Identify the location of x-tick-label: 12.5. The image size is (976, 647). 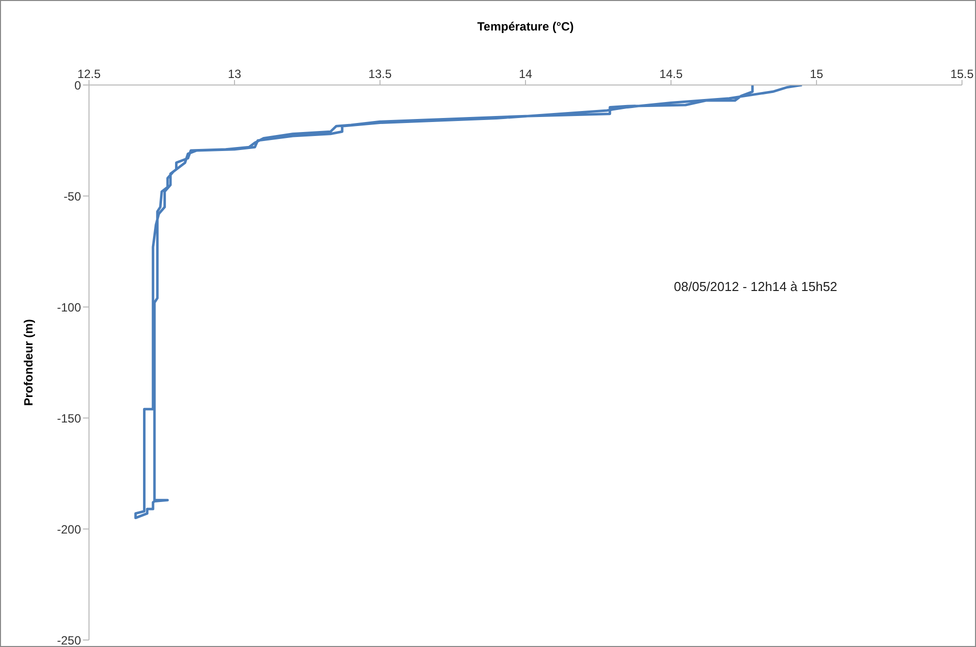
(89, 74).